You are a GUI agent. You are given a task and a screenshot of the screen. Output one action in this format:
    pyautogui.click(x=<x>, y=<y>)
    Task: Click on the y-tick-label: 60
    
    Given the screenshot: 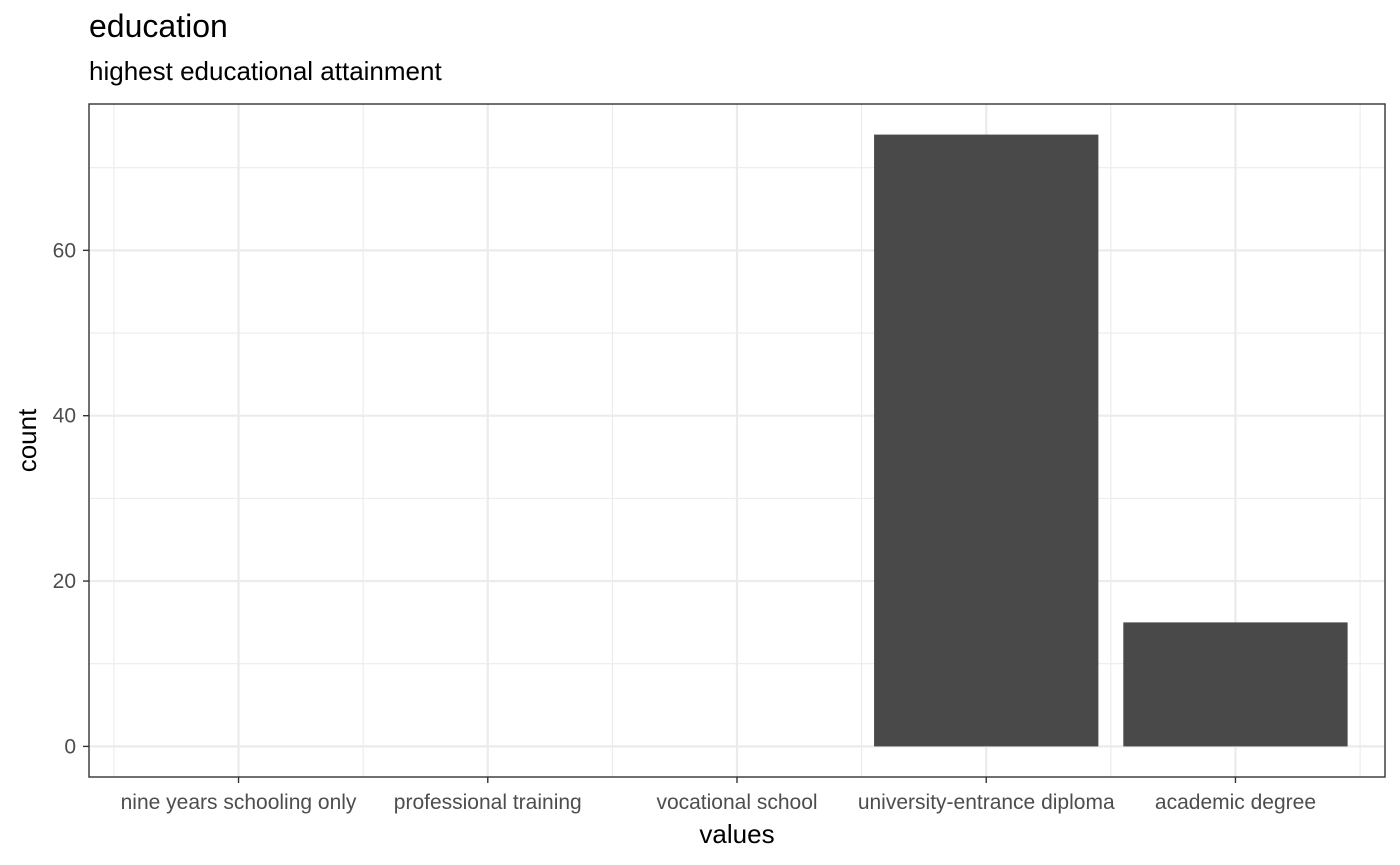 What is the action you would take?
    pyautogui.click(x=64, y=250)
    